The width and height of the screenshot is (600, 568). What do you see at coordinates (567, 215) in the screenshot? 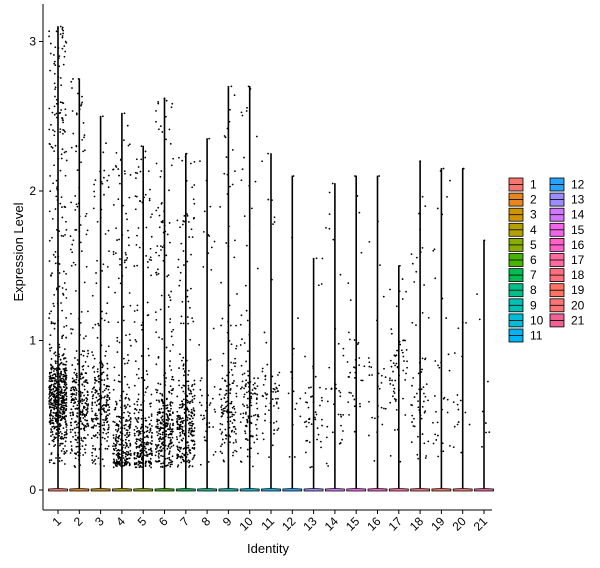
I see `legend-item: 14` at bounding box center [567, 215].